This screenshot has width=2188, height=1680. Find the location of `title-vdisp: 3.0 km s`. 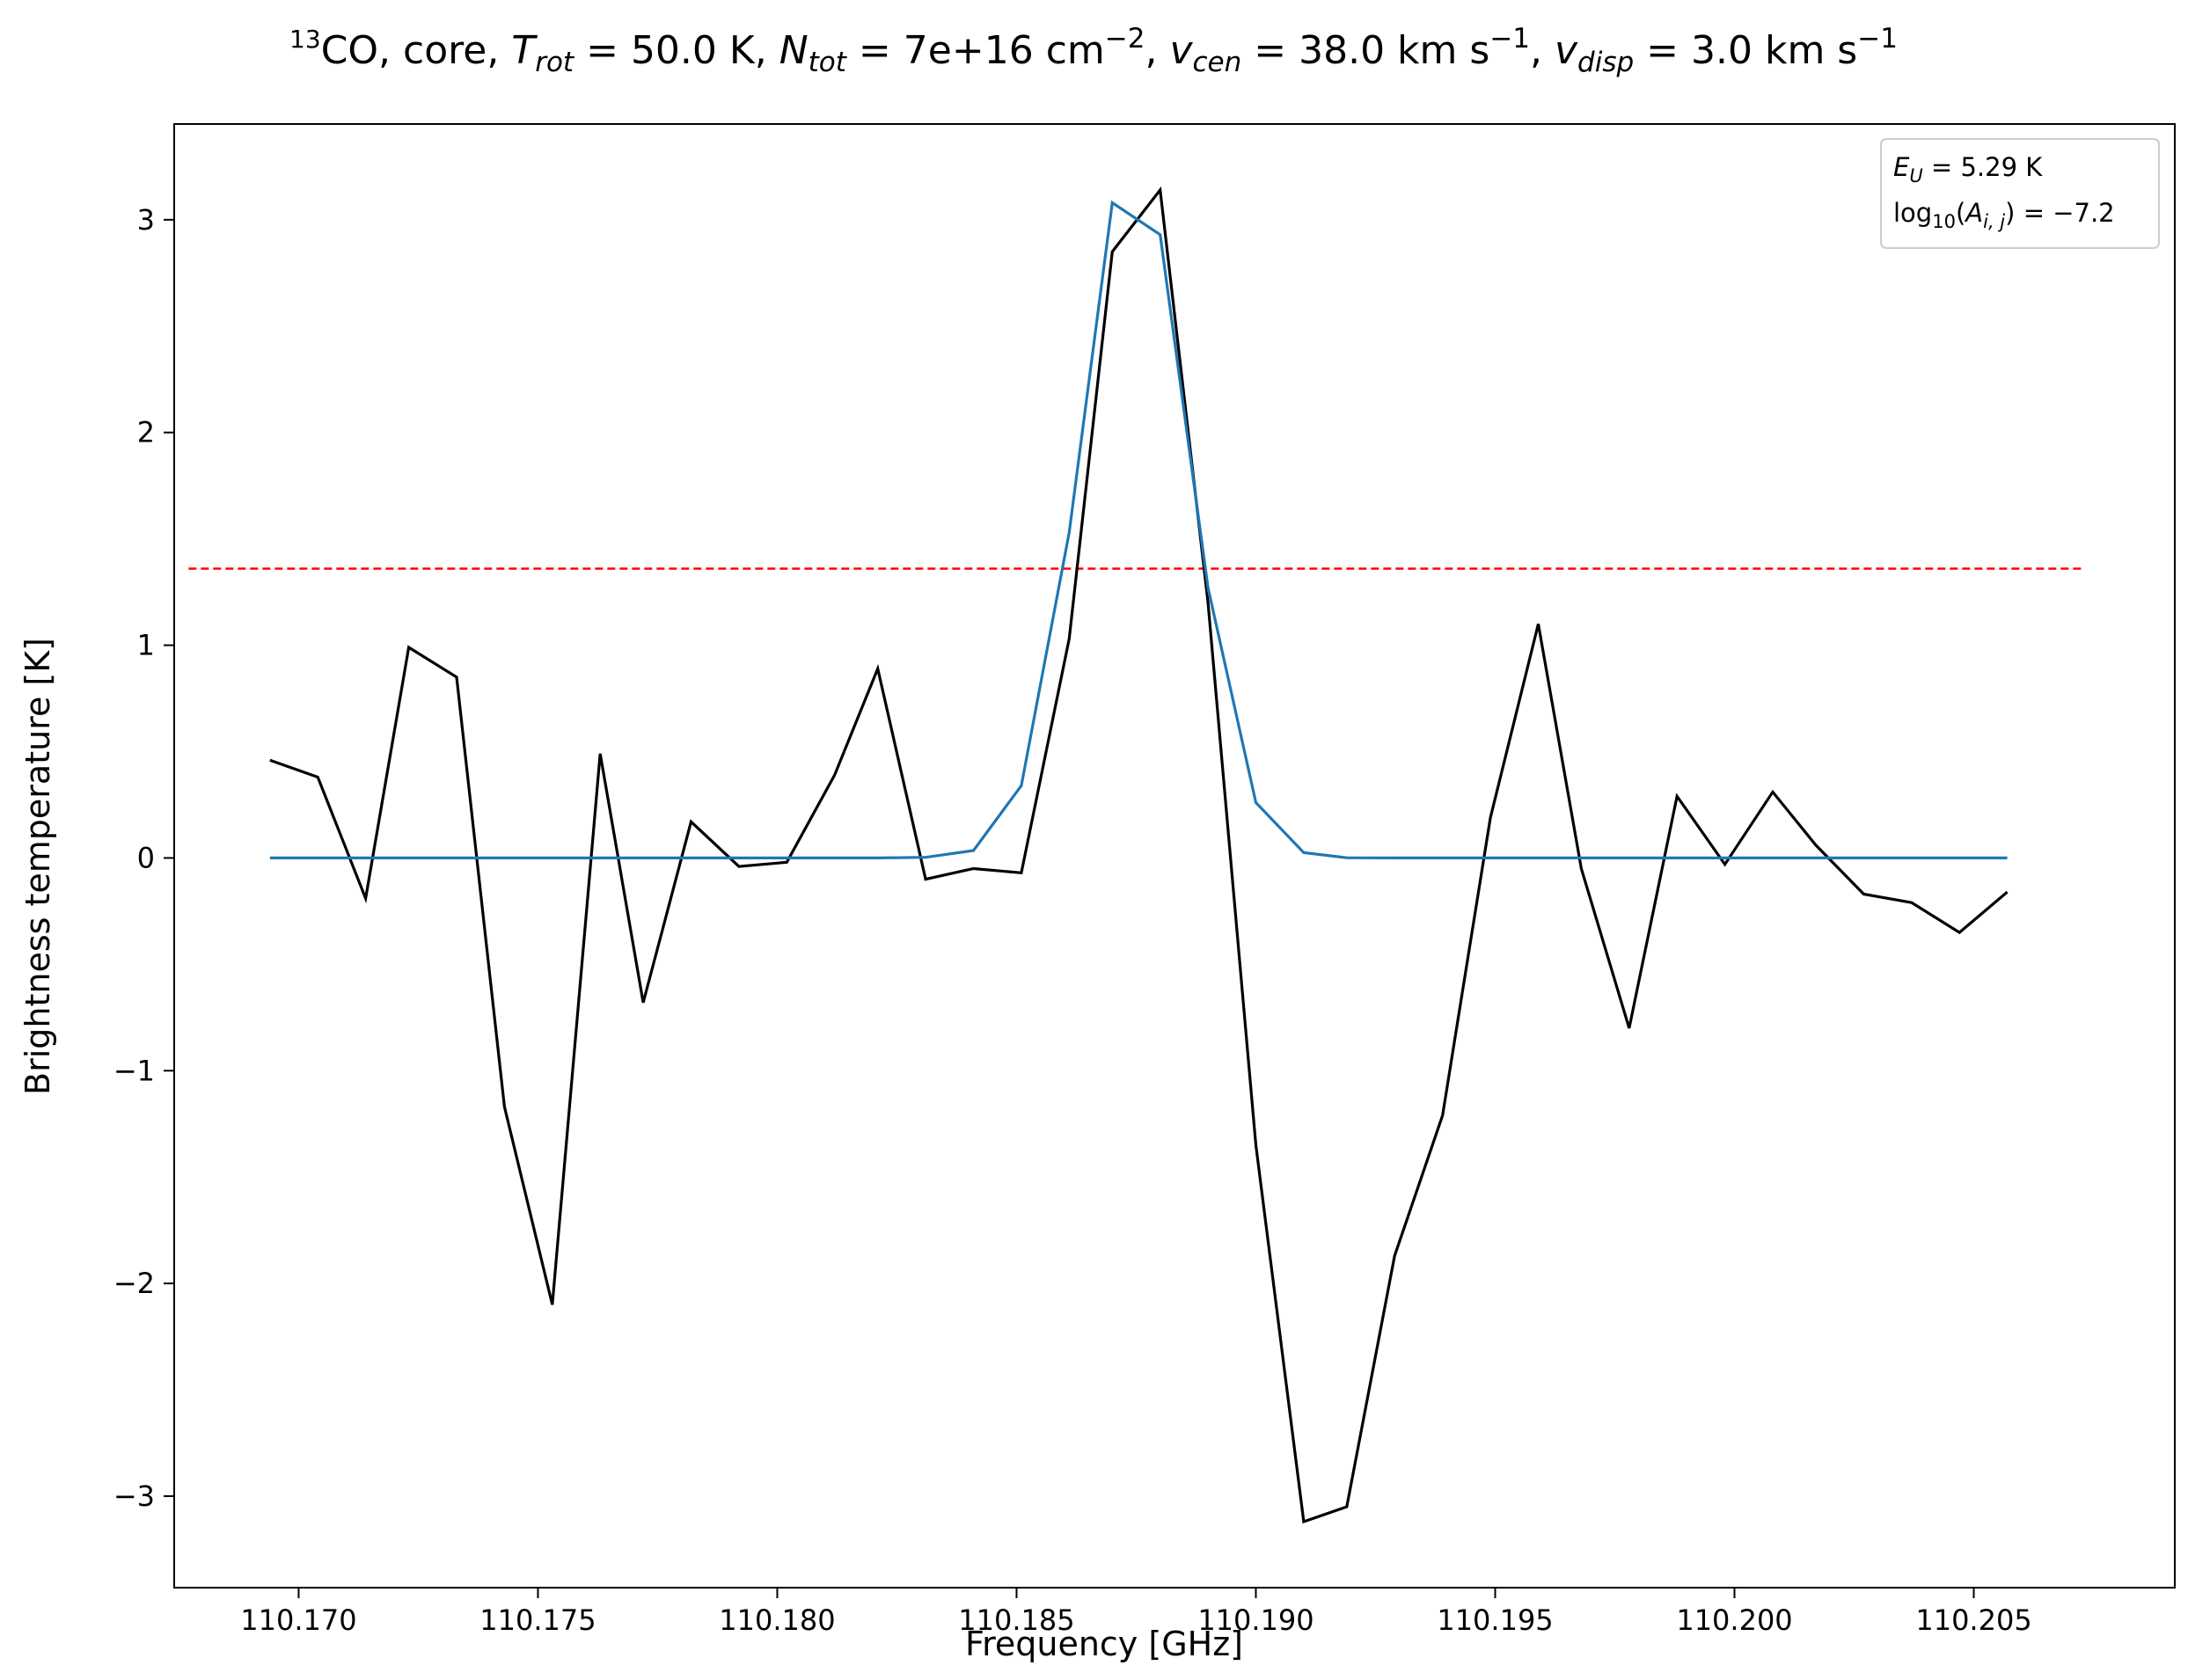

title-vdisp: 3.0 km s is located at coordinates (1774, 50).